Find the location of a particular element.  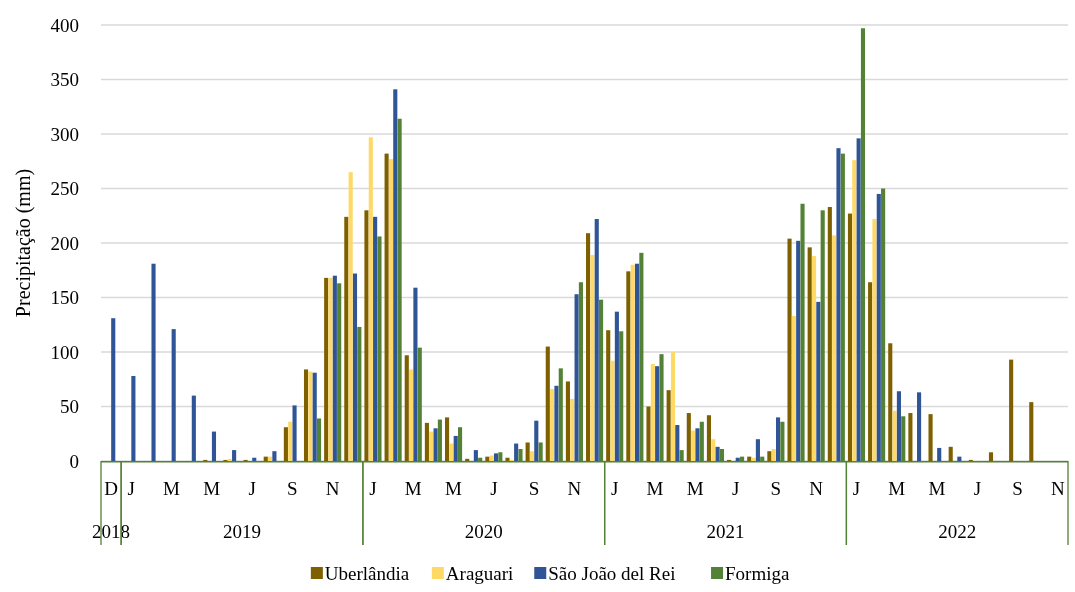

y-tick-label: 400 is located at coordinates (64, 25).